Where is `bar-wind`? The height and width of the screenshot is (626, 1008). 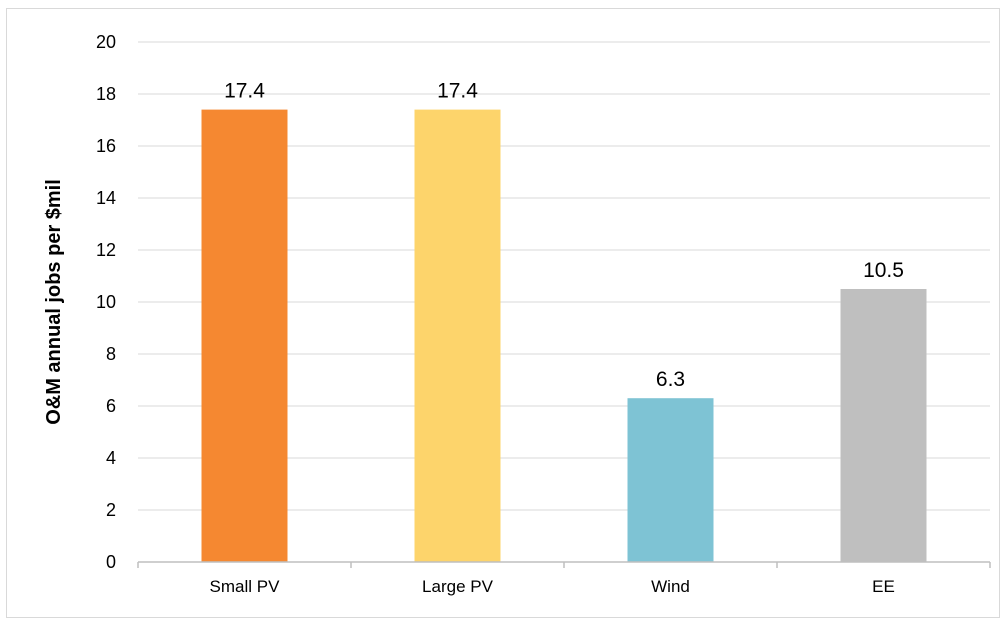
bar-wind is located at coordinates (670, 480).